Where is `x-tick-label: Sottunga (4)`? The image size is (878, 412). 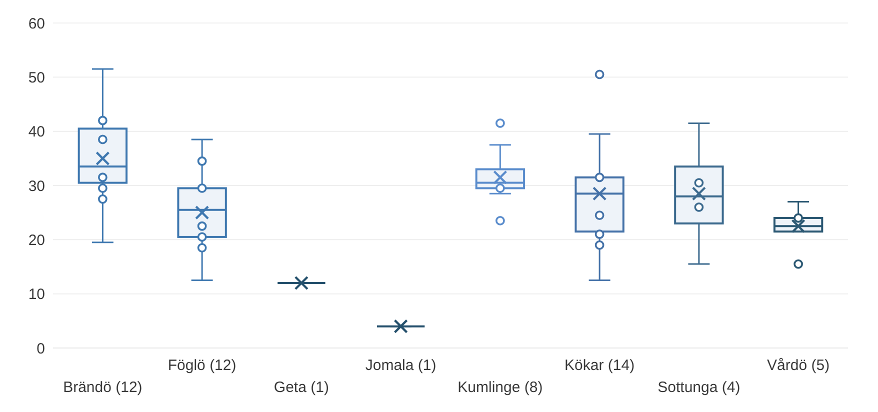
x-tick-label: Sottunga (4) is located at coordinates (699, 387).